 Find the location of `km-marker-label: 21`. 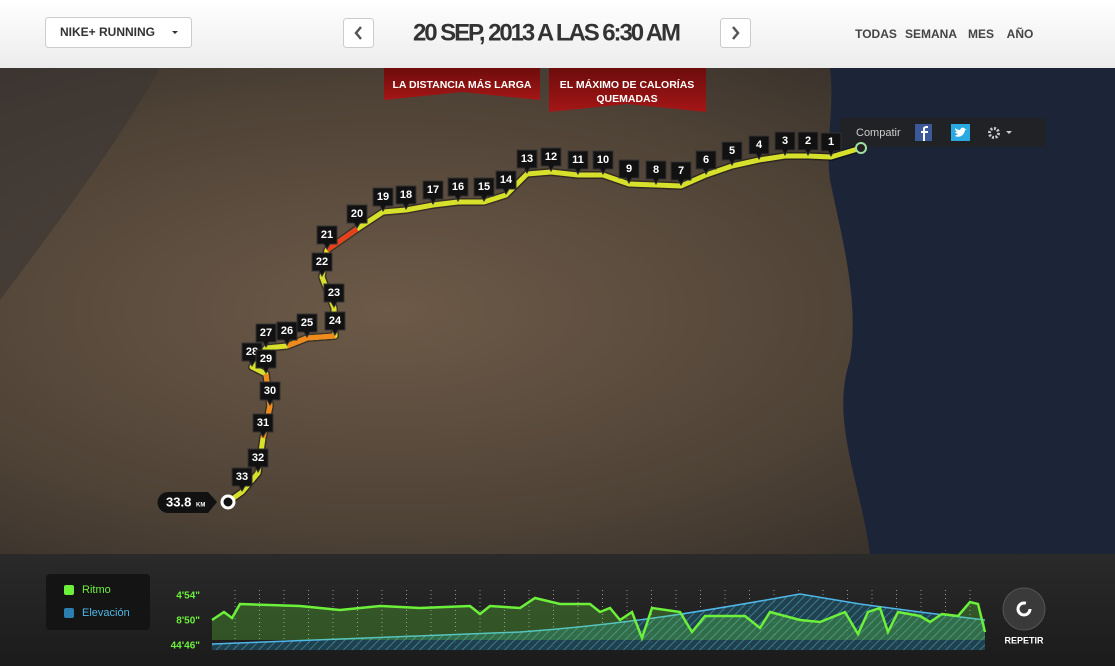

km-marker-label: 21 is located at coordinates (327, 235).